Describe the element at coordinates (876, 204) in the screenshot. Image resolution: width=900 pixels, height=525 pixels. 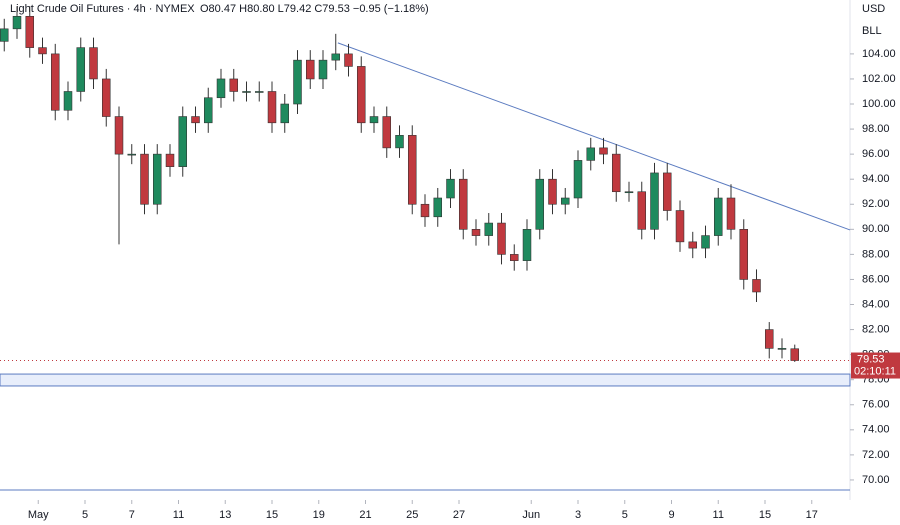
I see `y-tick-label: 92.00` at that location.